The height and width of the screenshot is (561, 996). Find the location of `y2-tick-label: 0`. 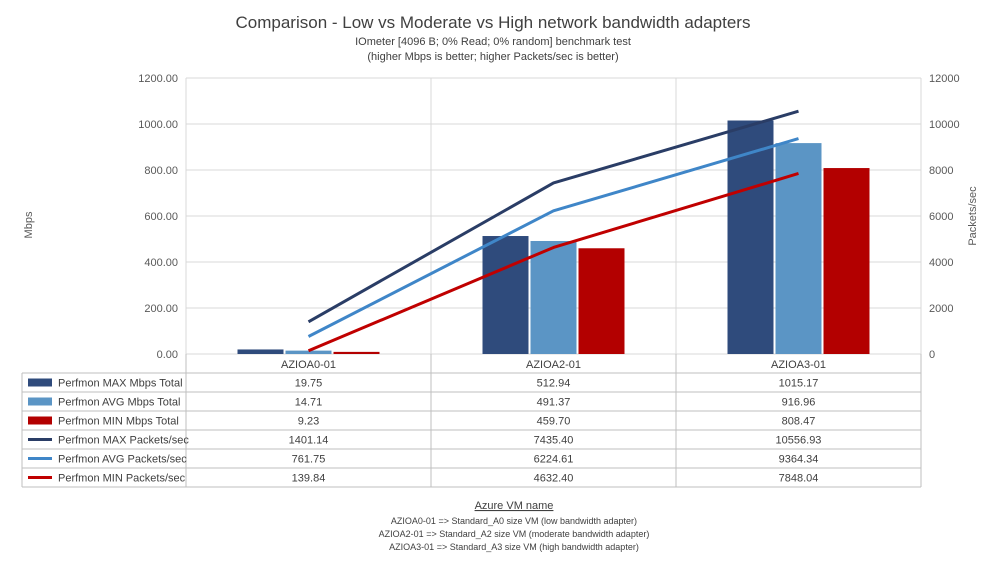

y2-tick-label: 0 is located at coordinates (932, 355).